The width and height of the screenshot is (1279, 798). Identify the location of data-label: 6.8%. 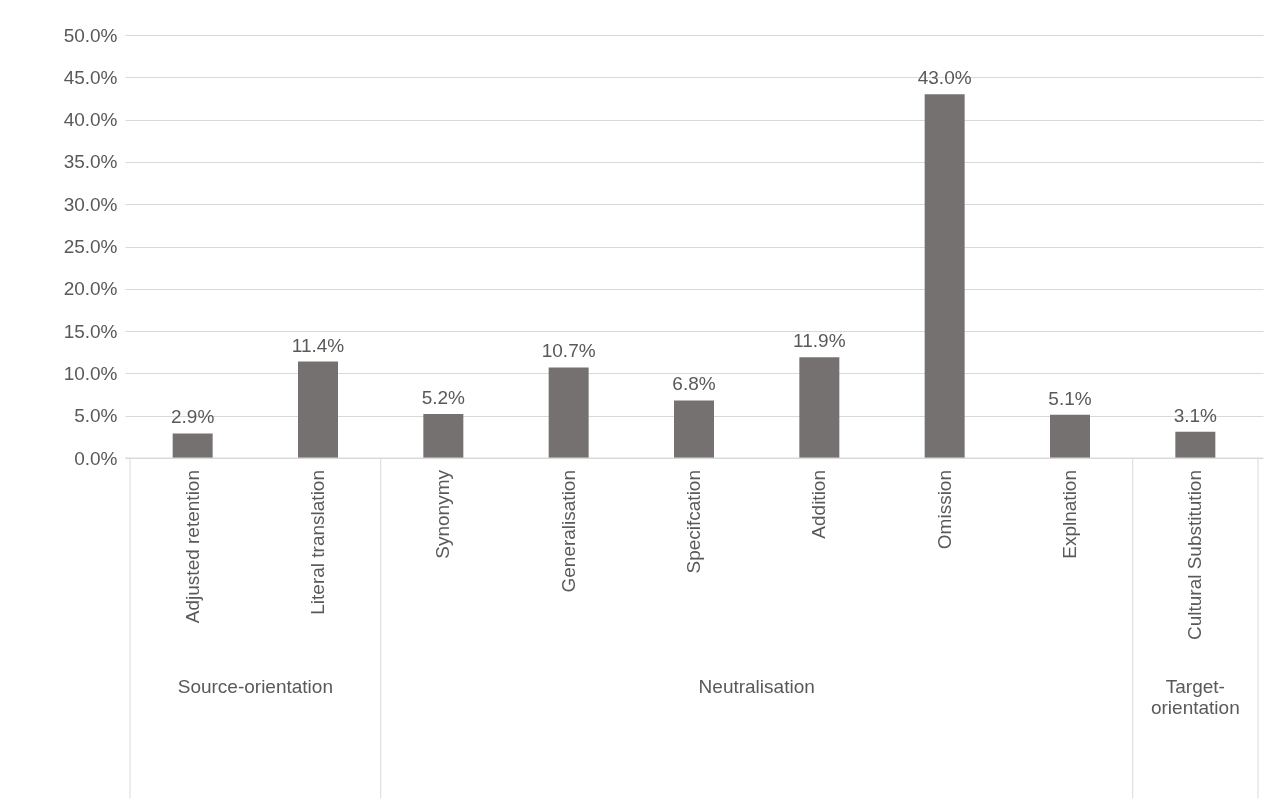
(694, 384).